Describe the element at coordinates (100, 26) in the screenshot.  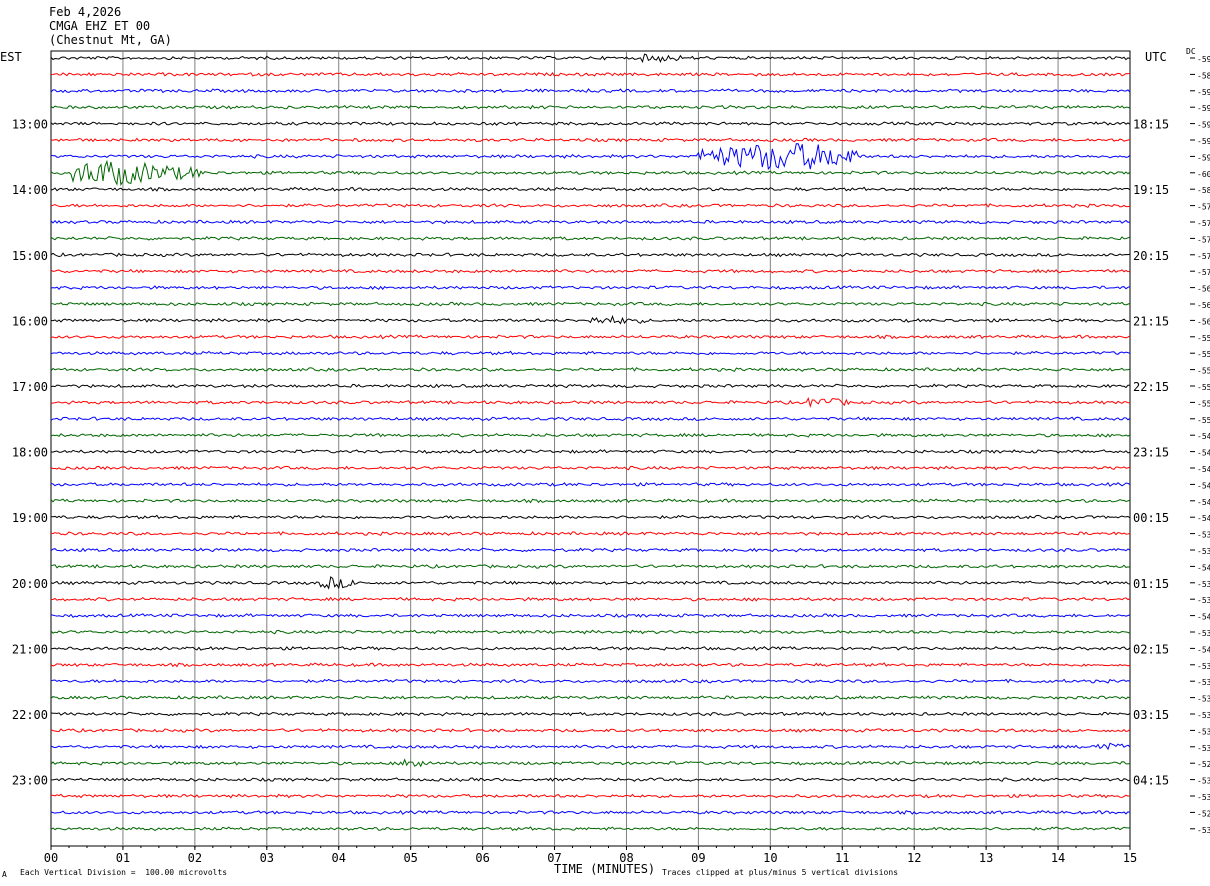
I see `chart-station: CMGA EHZ ET 00` at that location.